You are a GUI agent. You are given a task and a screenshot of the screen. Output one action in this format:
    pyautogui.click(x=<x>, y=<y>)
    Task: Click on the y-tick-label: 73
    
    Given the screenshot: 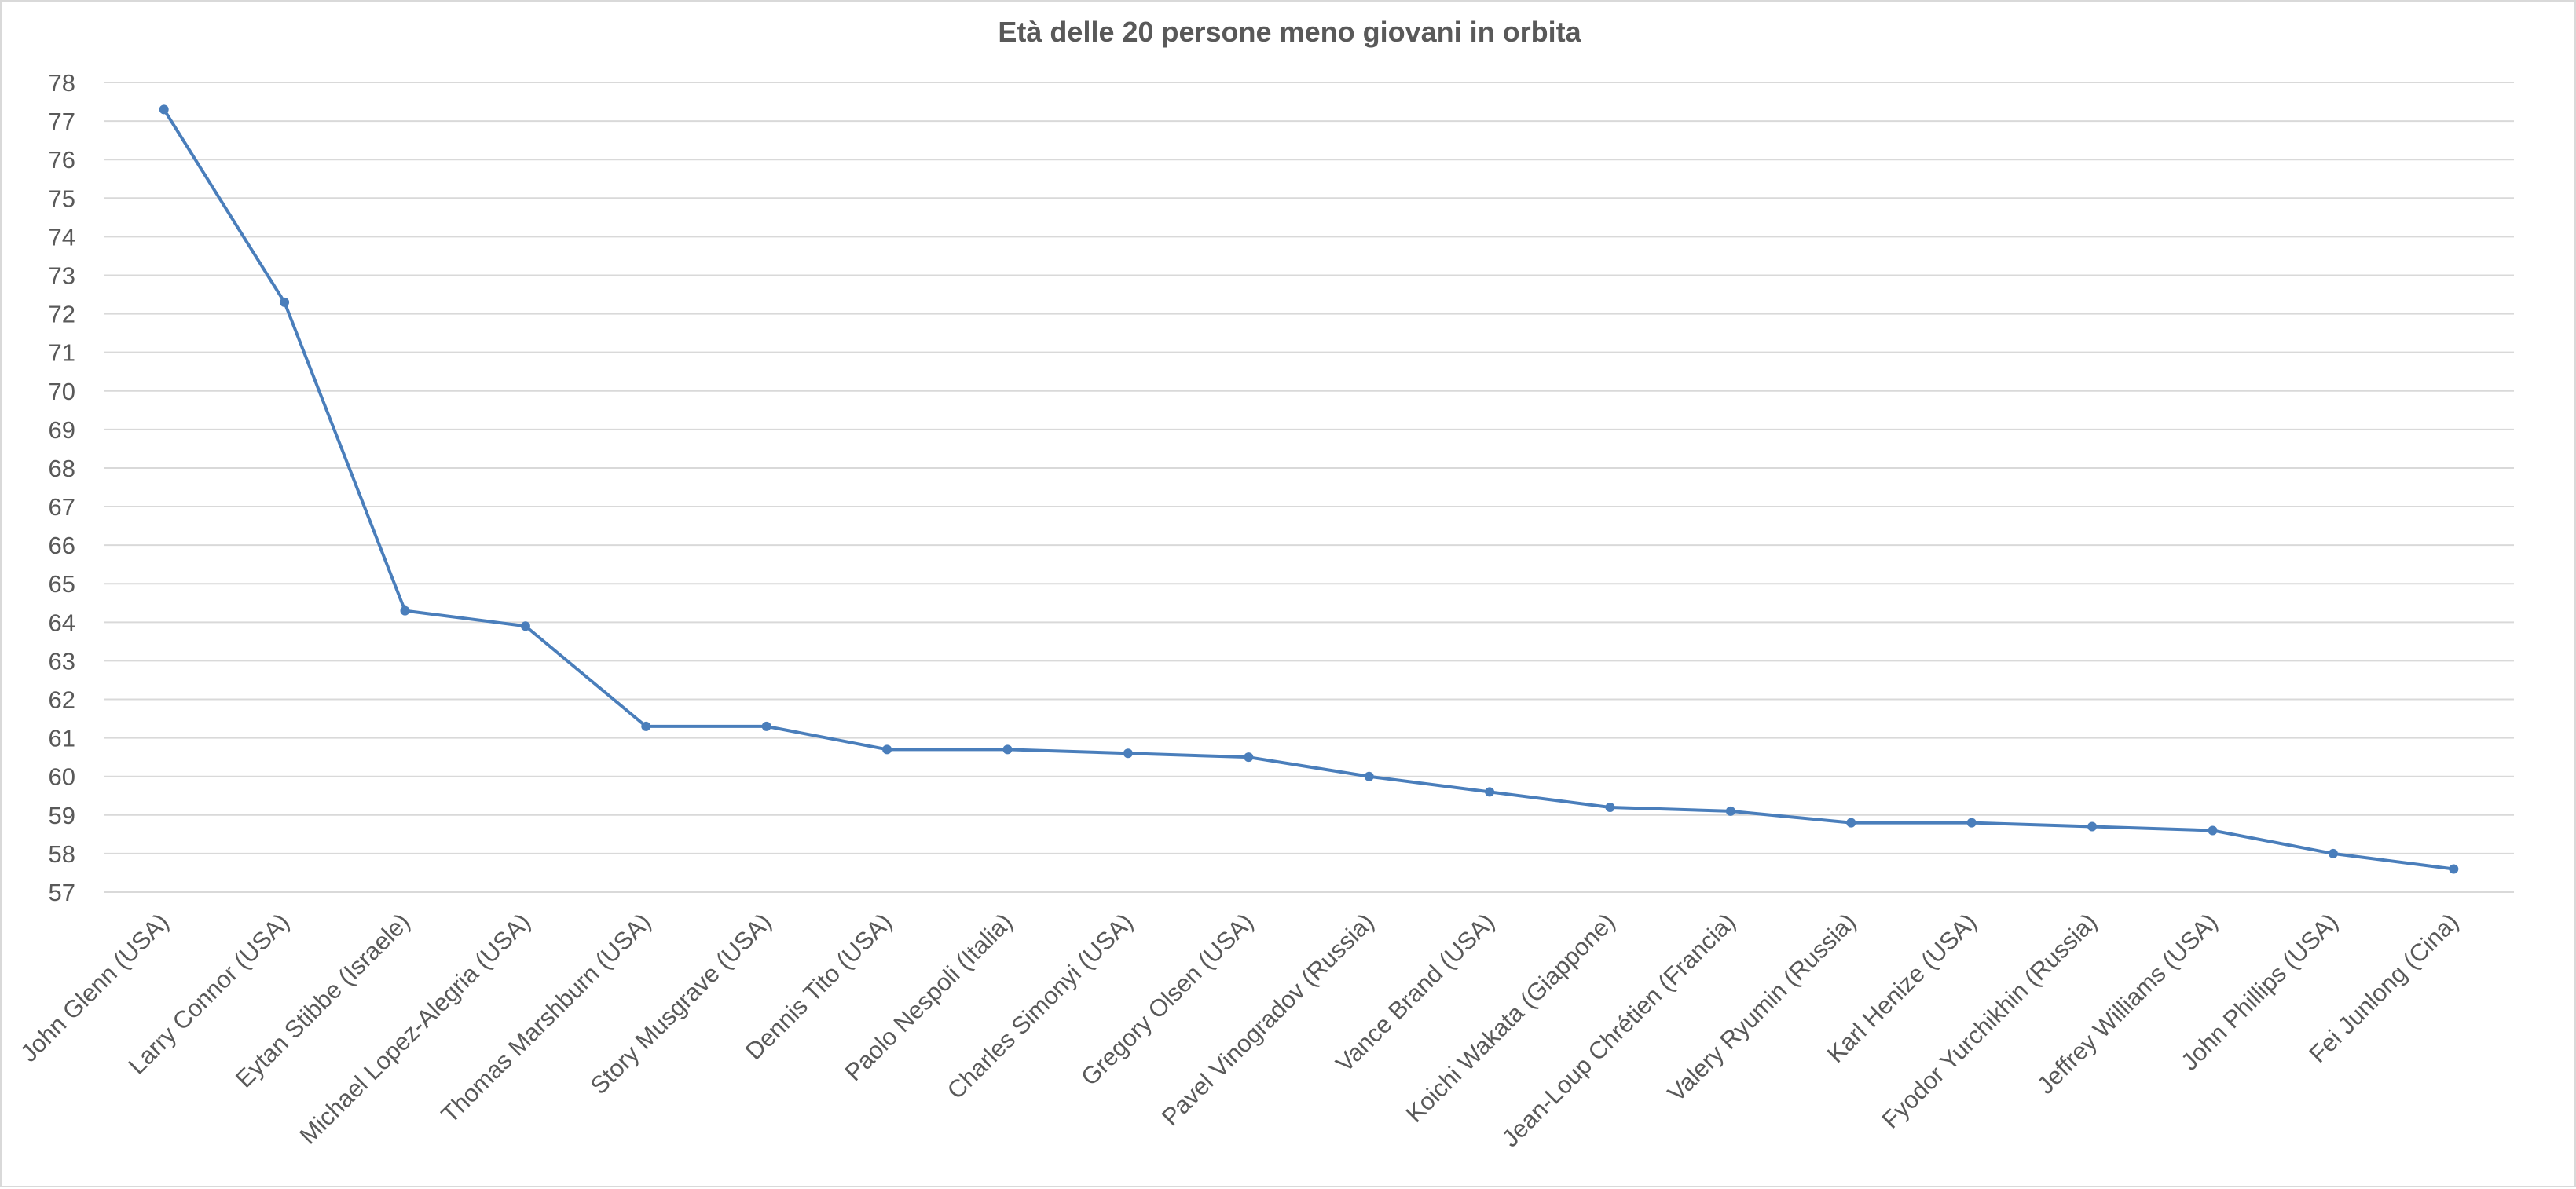 What is the action you would take?
    pyautogui.click(x=62, y=275)
    